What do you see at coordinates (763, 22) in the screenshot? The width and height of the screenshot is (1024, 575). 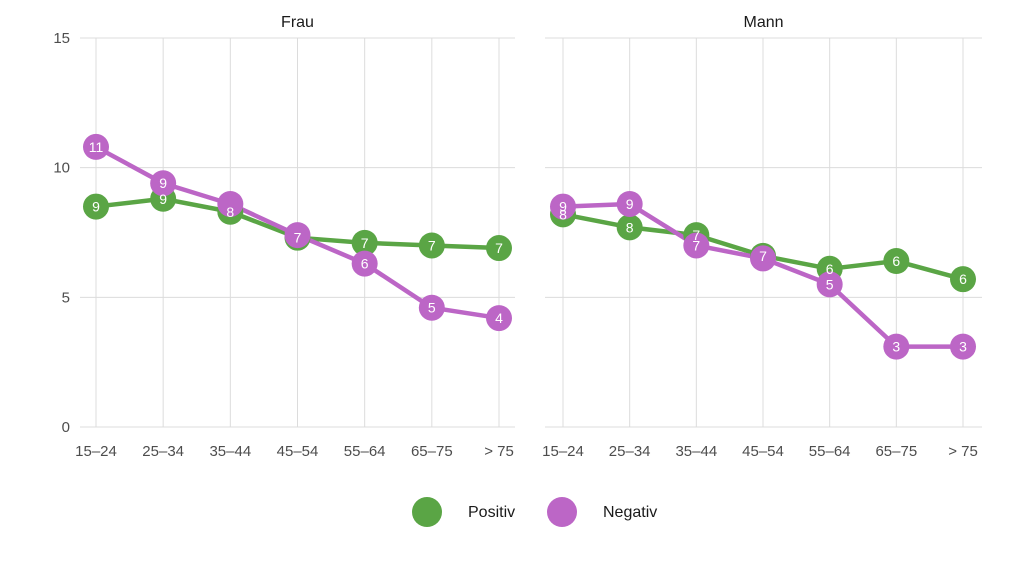 I see `panel-title-1: Mann` at bounding box center [763, 22].